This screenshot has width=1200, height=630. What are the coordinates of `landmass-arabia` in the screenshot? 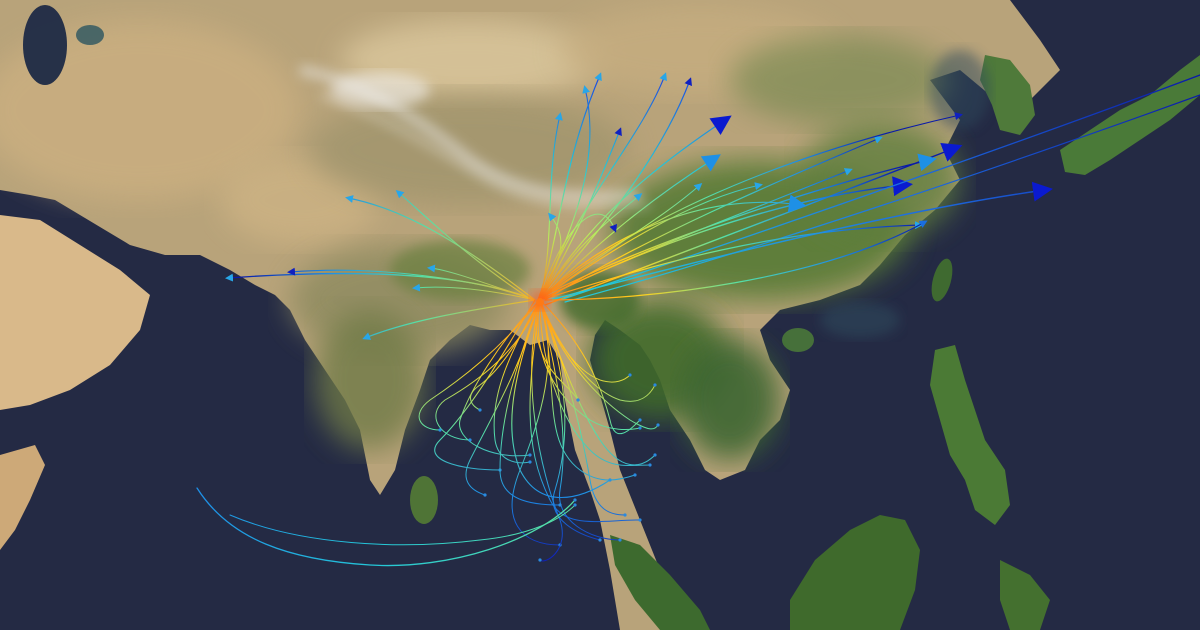 It's located at (75, 312).